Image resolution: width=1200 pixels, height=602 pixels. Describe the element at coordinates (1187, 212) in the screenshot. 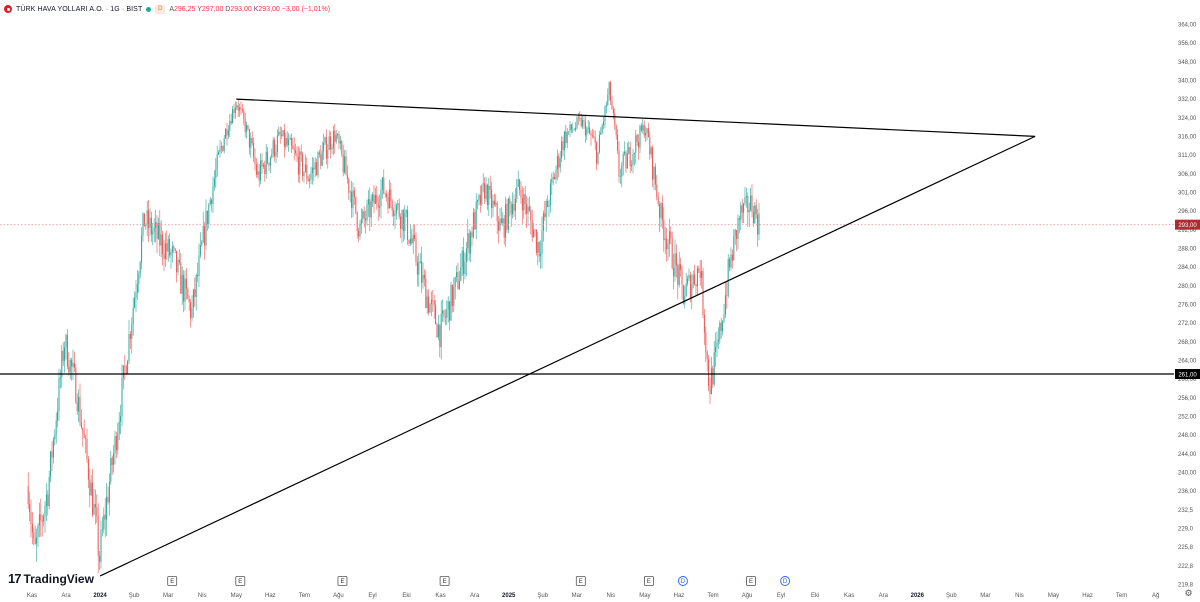

I see `price-tick-label: 296,00` at that location.